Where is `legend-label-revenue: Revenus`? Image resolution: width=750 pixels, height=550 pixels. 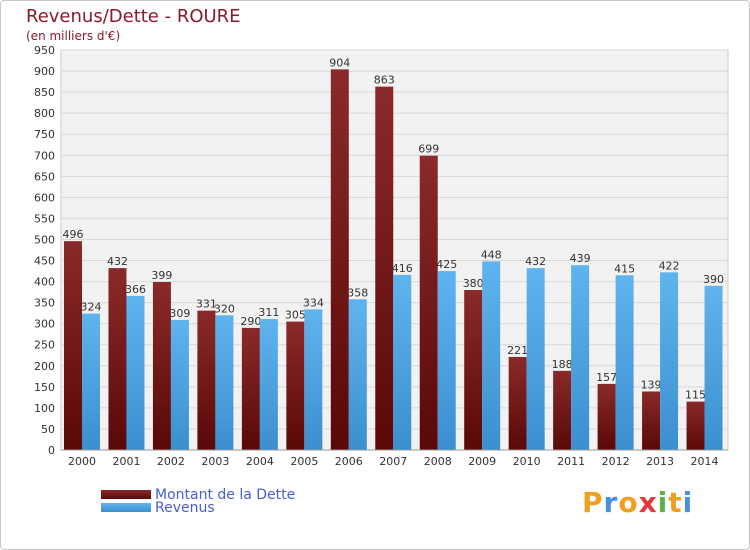
legend-label-revenue: Revenus is located at coordinates (185, 508).